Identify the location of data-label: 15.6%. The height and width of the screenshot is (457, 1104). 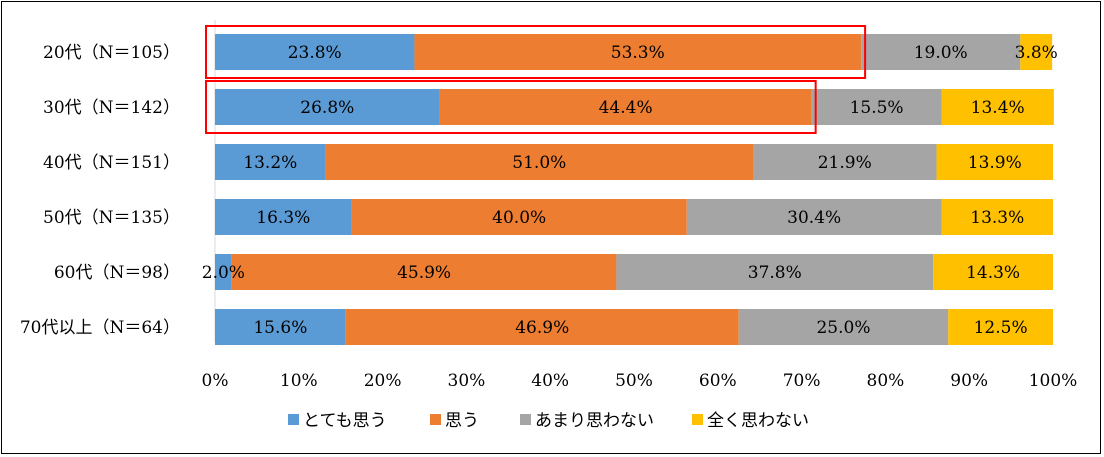
(280, 328).